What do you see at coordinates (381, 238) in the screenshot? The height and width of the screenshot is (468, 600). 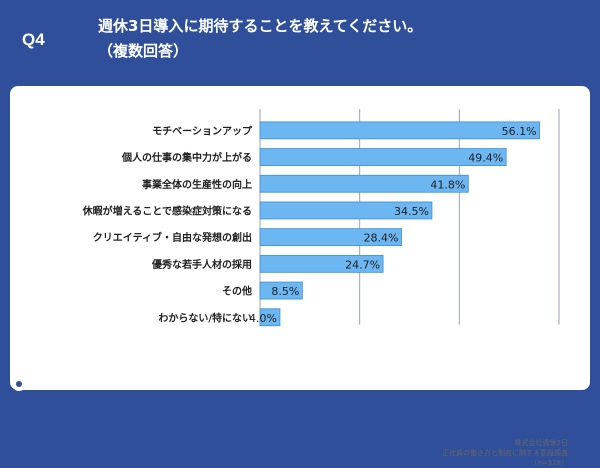 I see `value-label: 28.4%` at bounding box center [381, 238].